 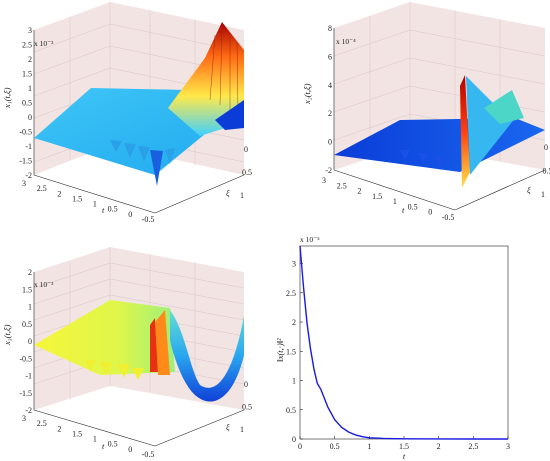 What do you see at coordinates (330, 28) in the screenshot?
I see `z-tick-label: 8` at bounding box center [330, 28].